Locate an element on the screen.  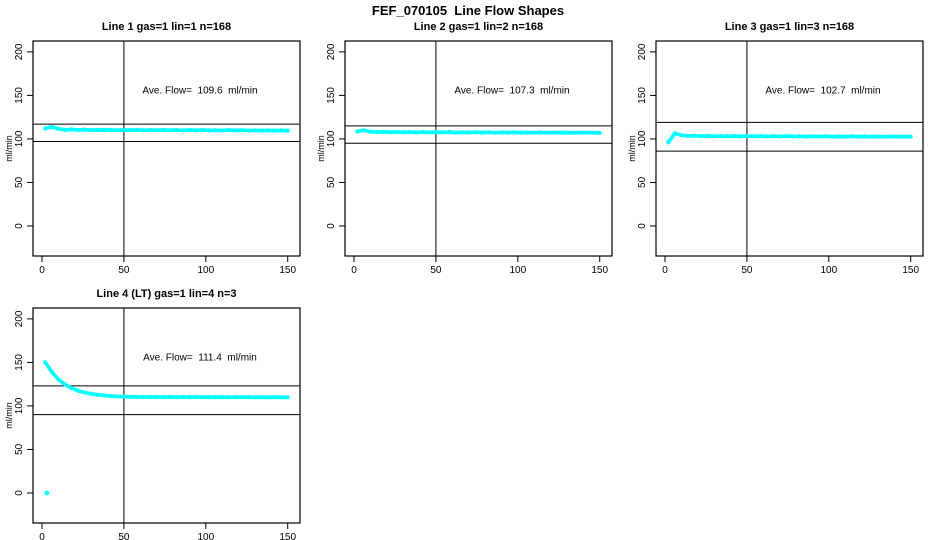
y-axis-unit-label: ml/min is located at coordinates (632, 148).